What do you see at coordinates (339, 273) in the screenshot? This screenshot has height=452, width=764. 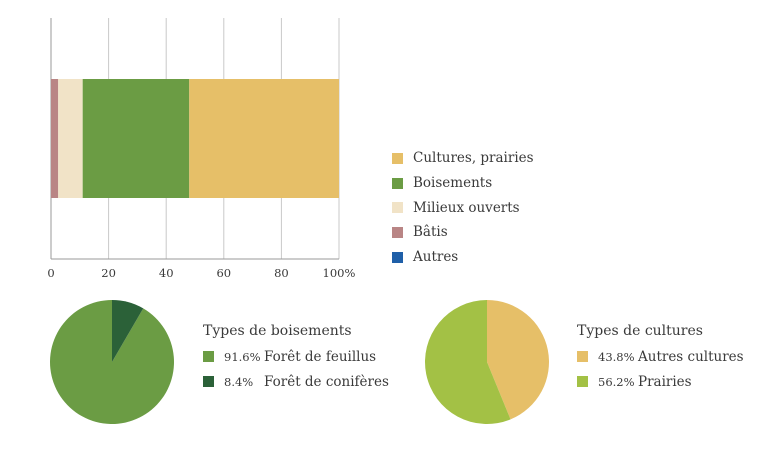 I see `x-tick-label: 100%` at bounding box center [339, 273].